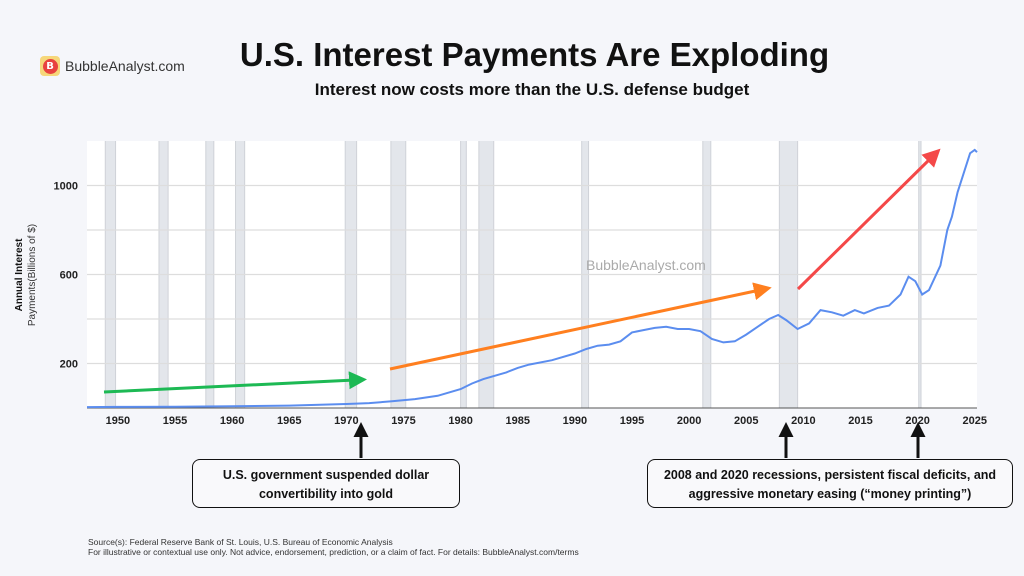 This screenshot has width=1024, height=576. Describe the element at coordinates (69, 365) in the screenshot. I see `y-tick-label: 200` at that location.